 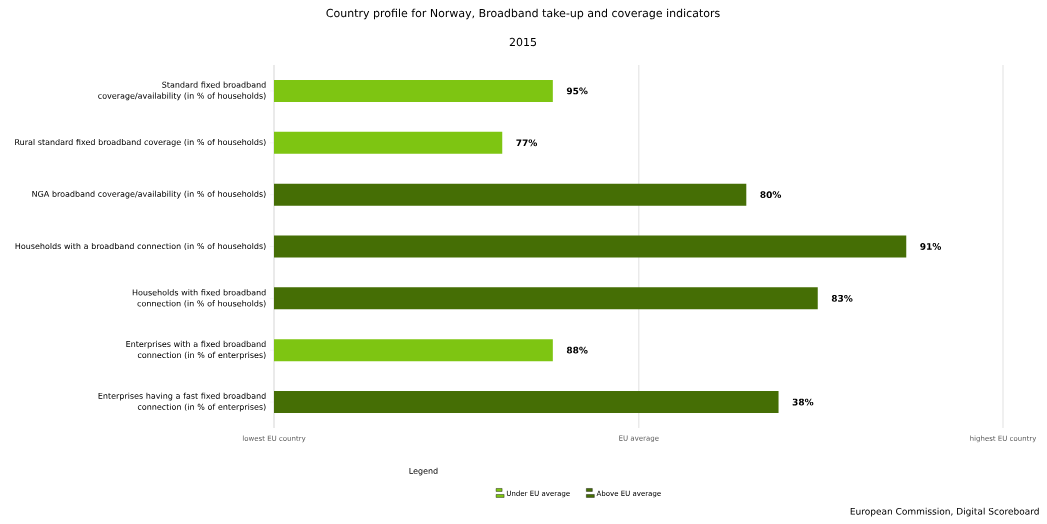 What do you see at coordinates (140, 142) in the screenshot?
I see `y-tick-label: Rural standard fixed broadband coverage (in % of households)` at bounding box center [140, 142].